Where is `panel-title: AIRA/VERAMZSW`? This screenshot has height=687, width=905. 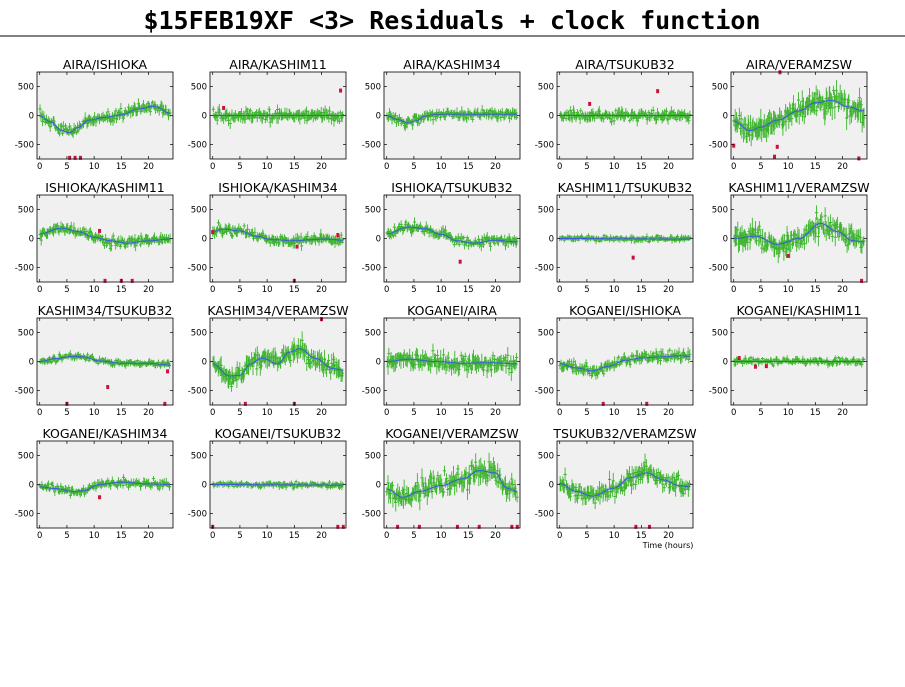 panel-title: AIRA/VERAMZSW is located at coordinates (799, 64).